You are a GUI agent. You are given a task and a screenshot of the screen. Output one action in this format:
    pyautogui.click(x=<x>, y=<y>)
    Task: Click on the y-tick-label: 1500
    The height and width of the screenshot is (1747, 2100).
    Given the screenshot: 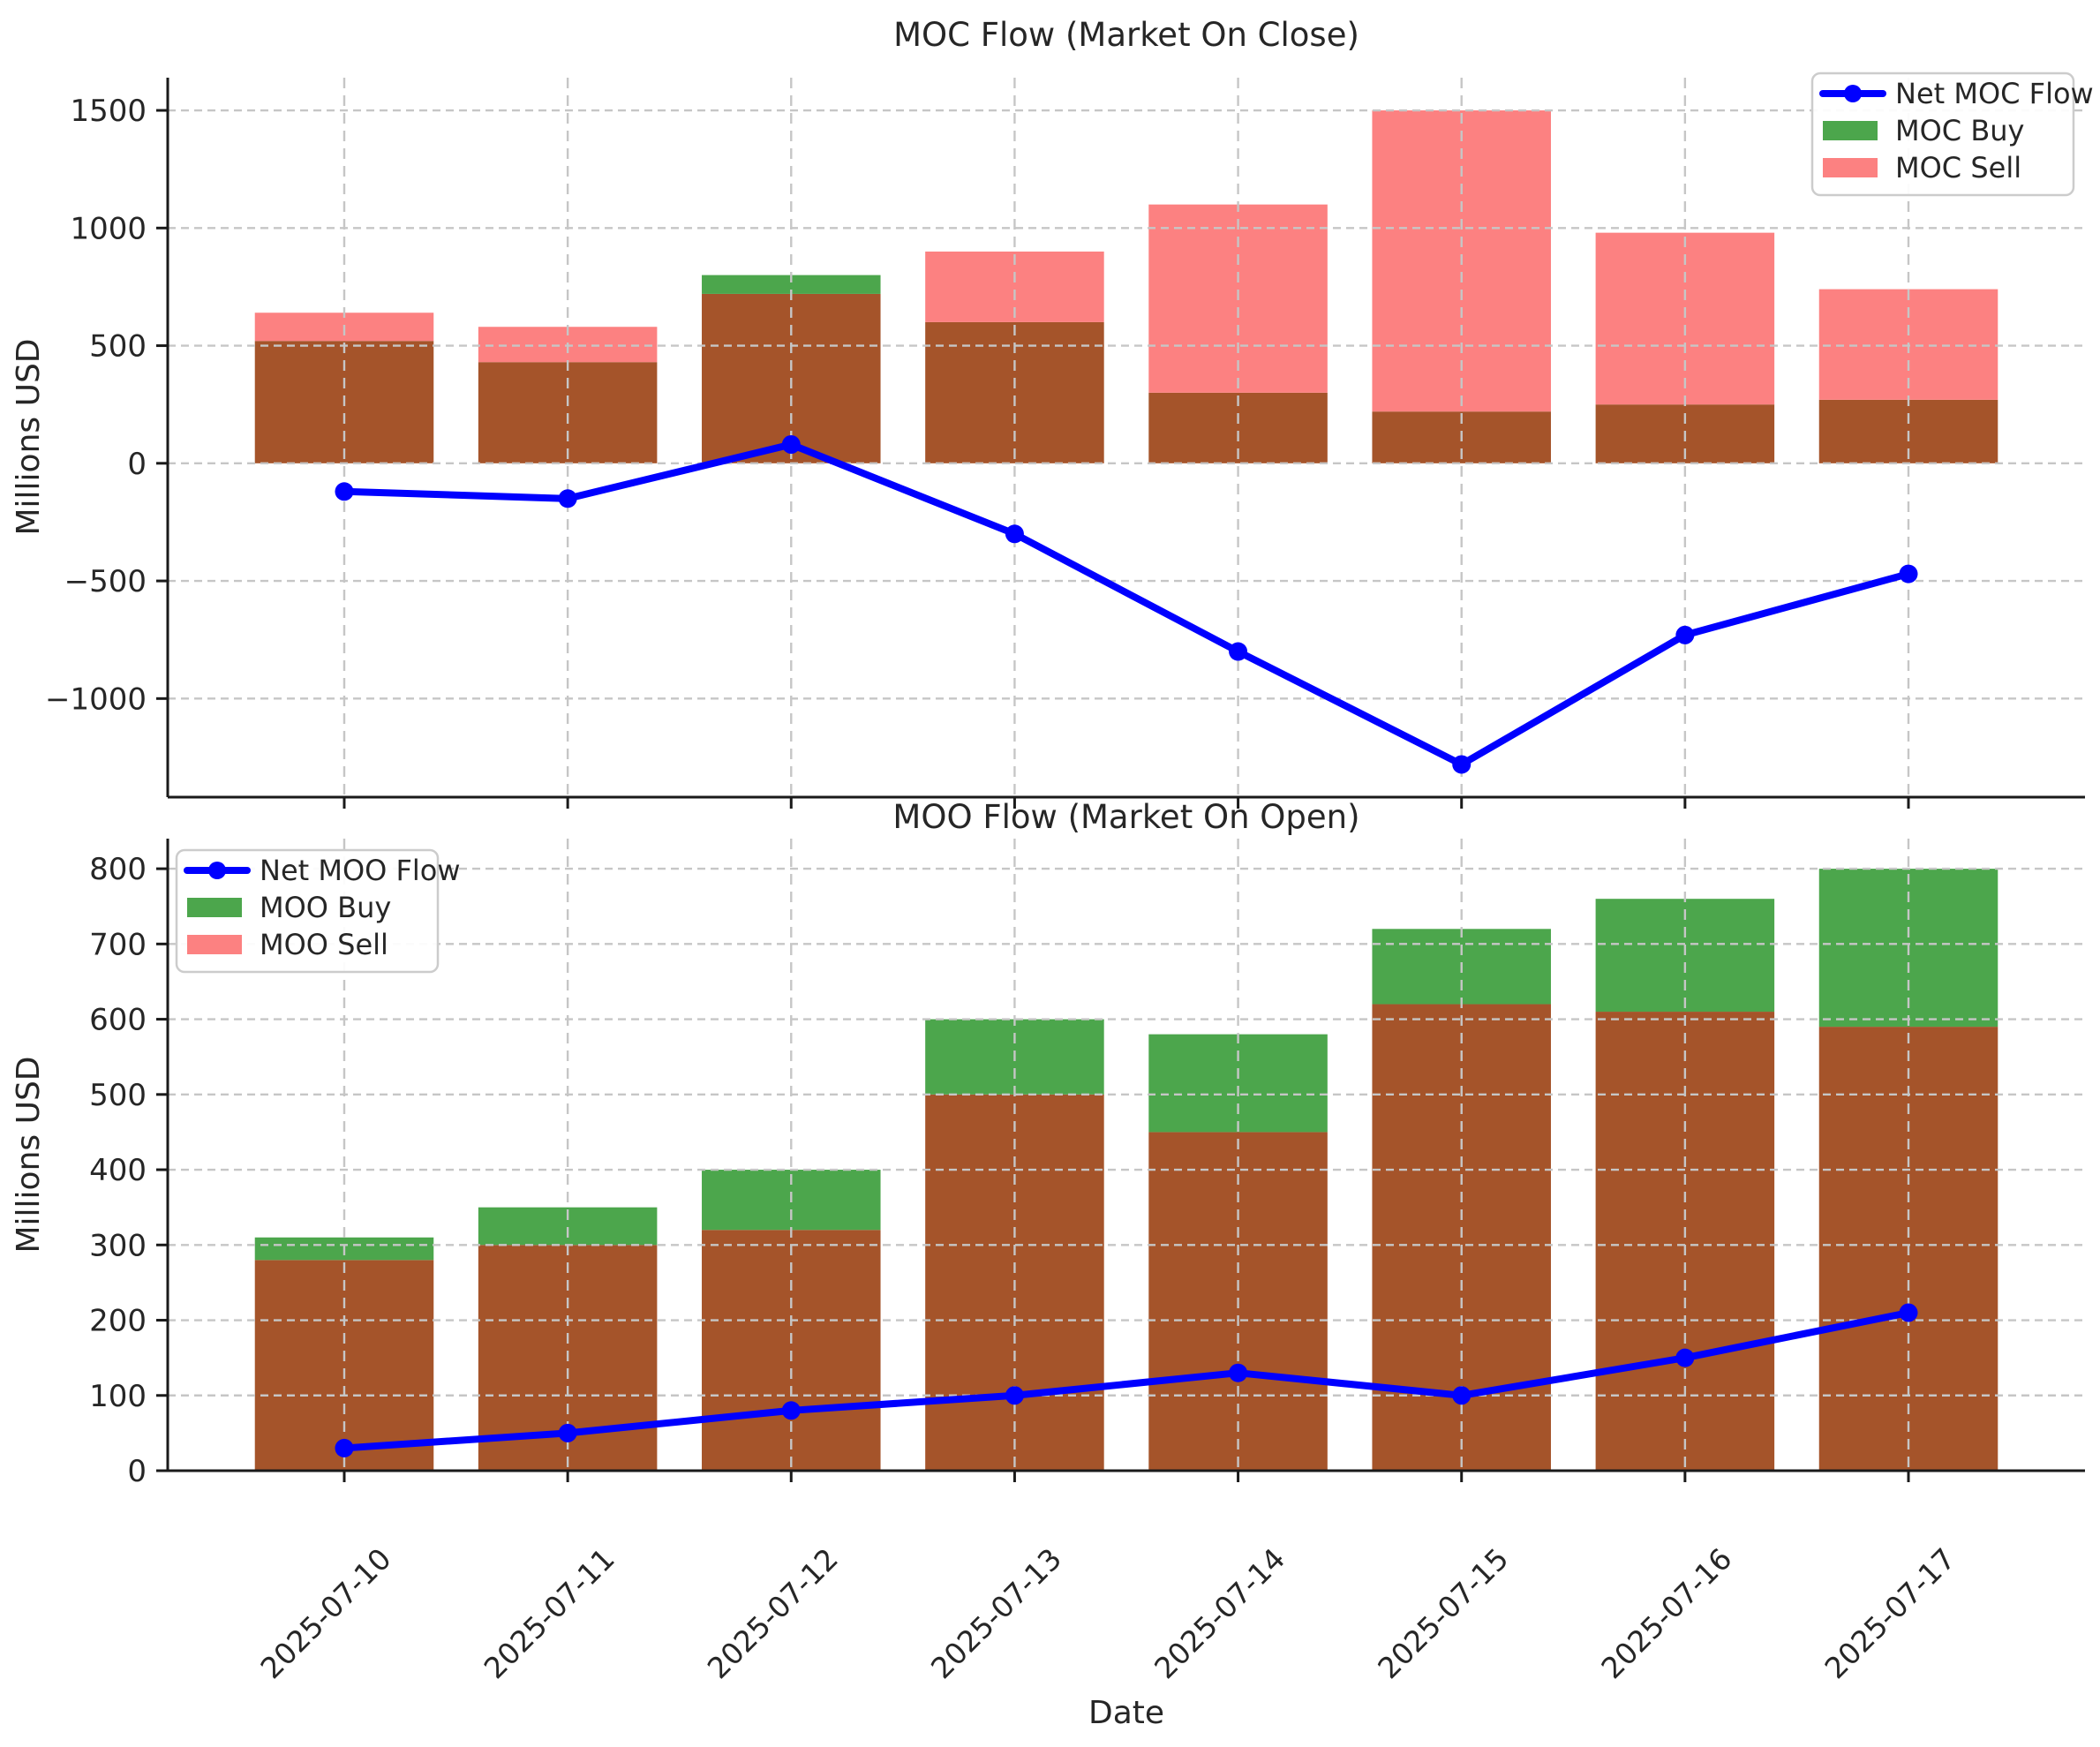 What is the action you would take?
    pyautogui.click(x=108, y=111)
    